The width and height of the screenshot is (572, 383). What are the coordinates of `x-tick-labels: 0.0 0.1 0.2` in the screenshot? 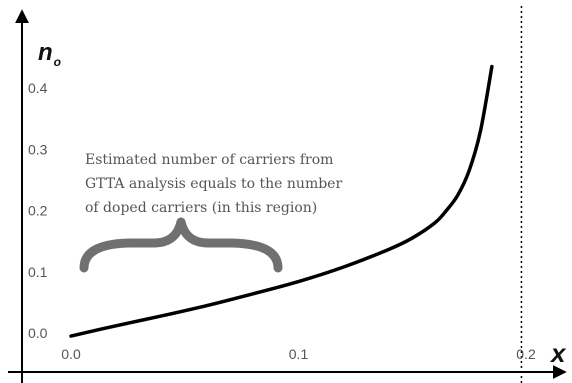 It's located at (298, 354).